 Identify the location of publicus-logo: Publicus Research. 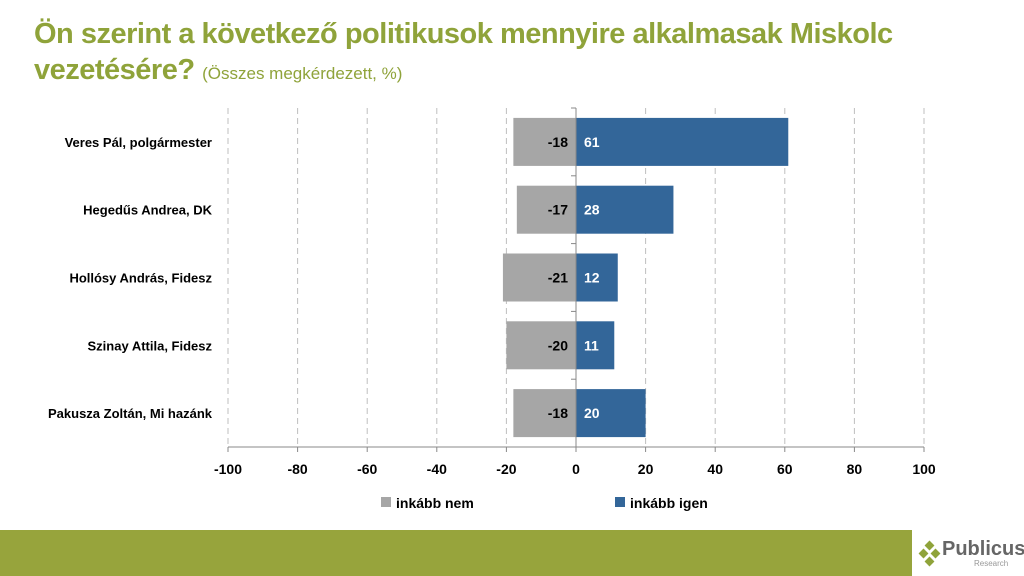
(971, 554).